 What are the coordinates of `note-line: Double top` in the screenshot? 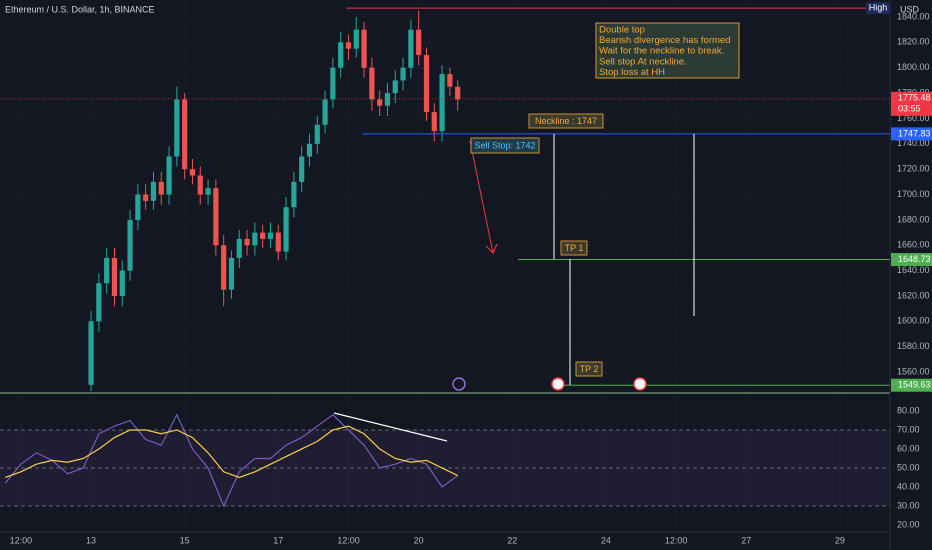 It's located at (622, 30).